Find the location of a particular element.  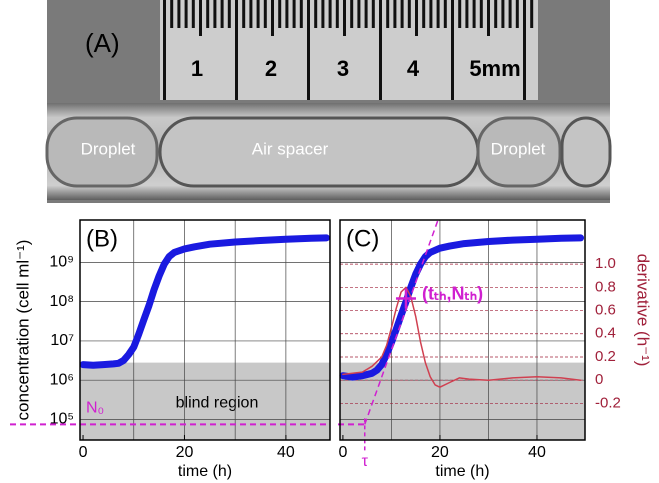

y2-axis-label: derivative (h⁻¹) is located at coordinates (643, 310).